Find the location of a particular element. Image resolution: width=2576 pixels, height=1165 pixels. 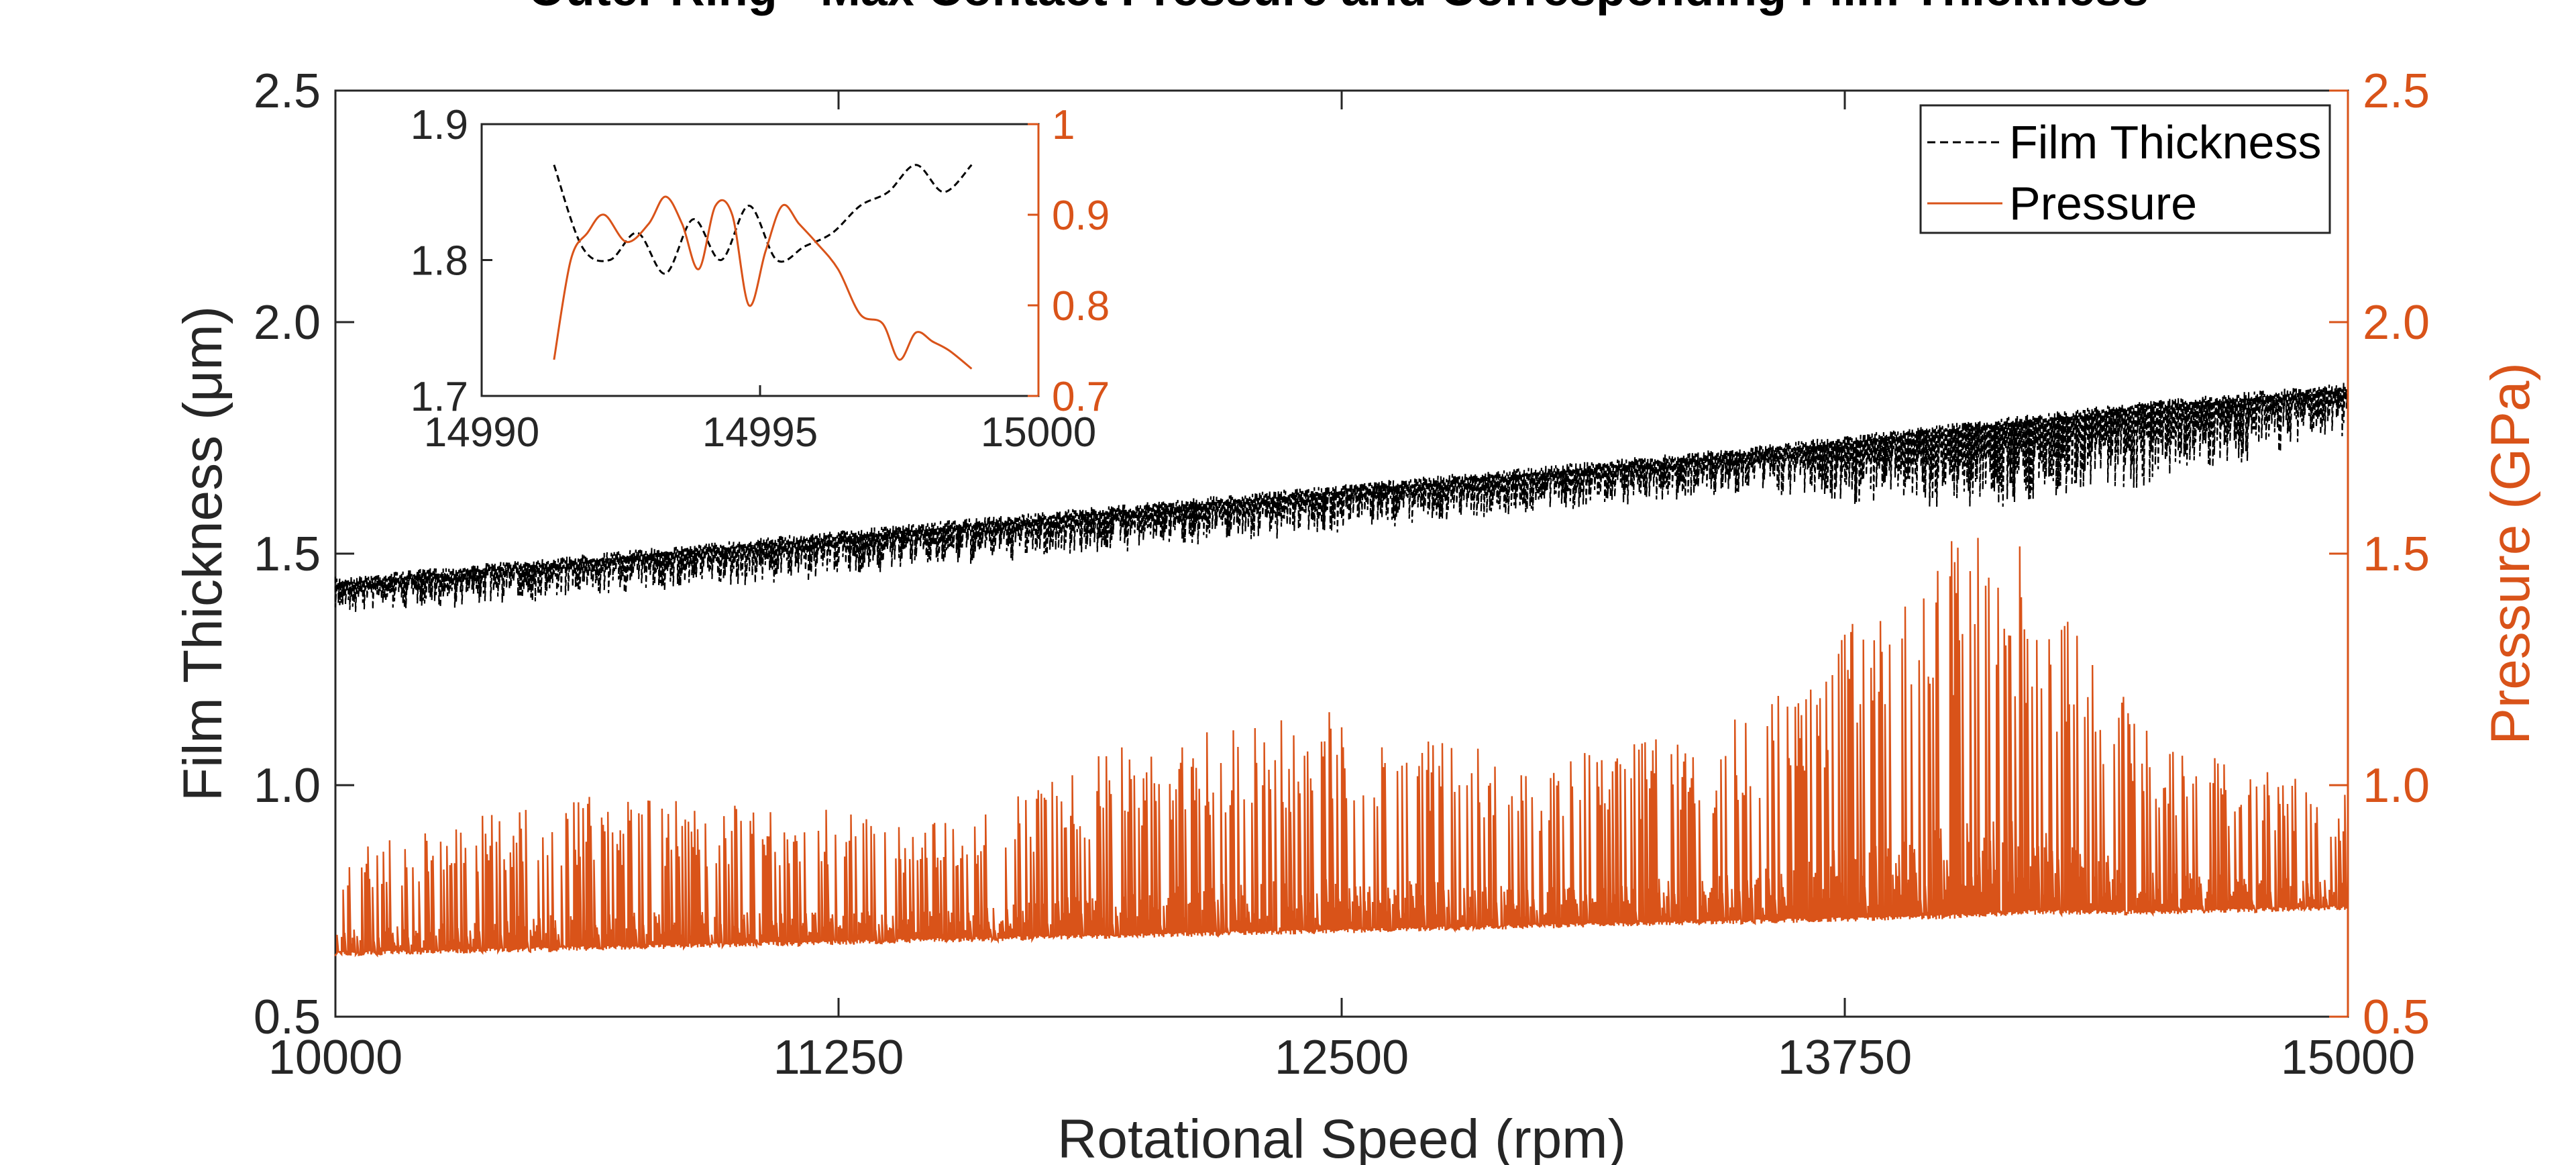

inset-plot-area is located at coordinates (760, 260).